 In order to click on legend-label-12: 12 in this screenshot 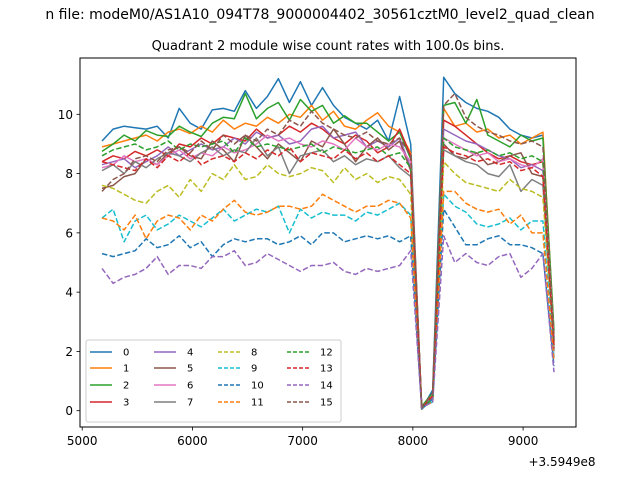, I will do `click(326, 353)`.